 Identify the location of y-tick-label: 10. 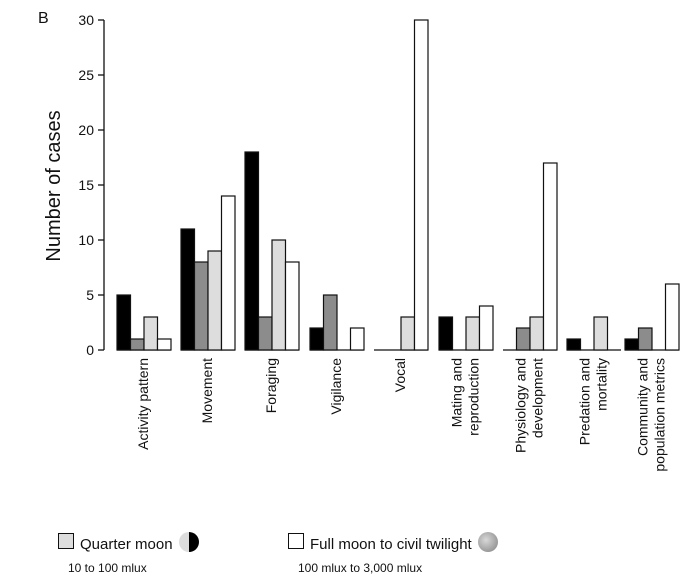
(86, 240).